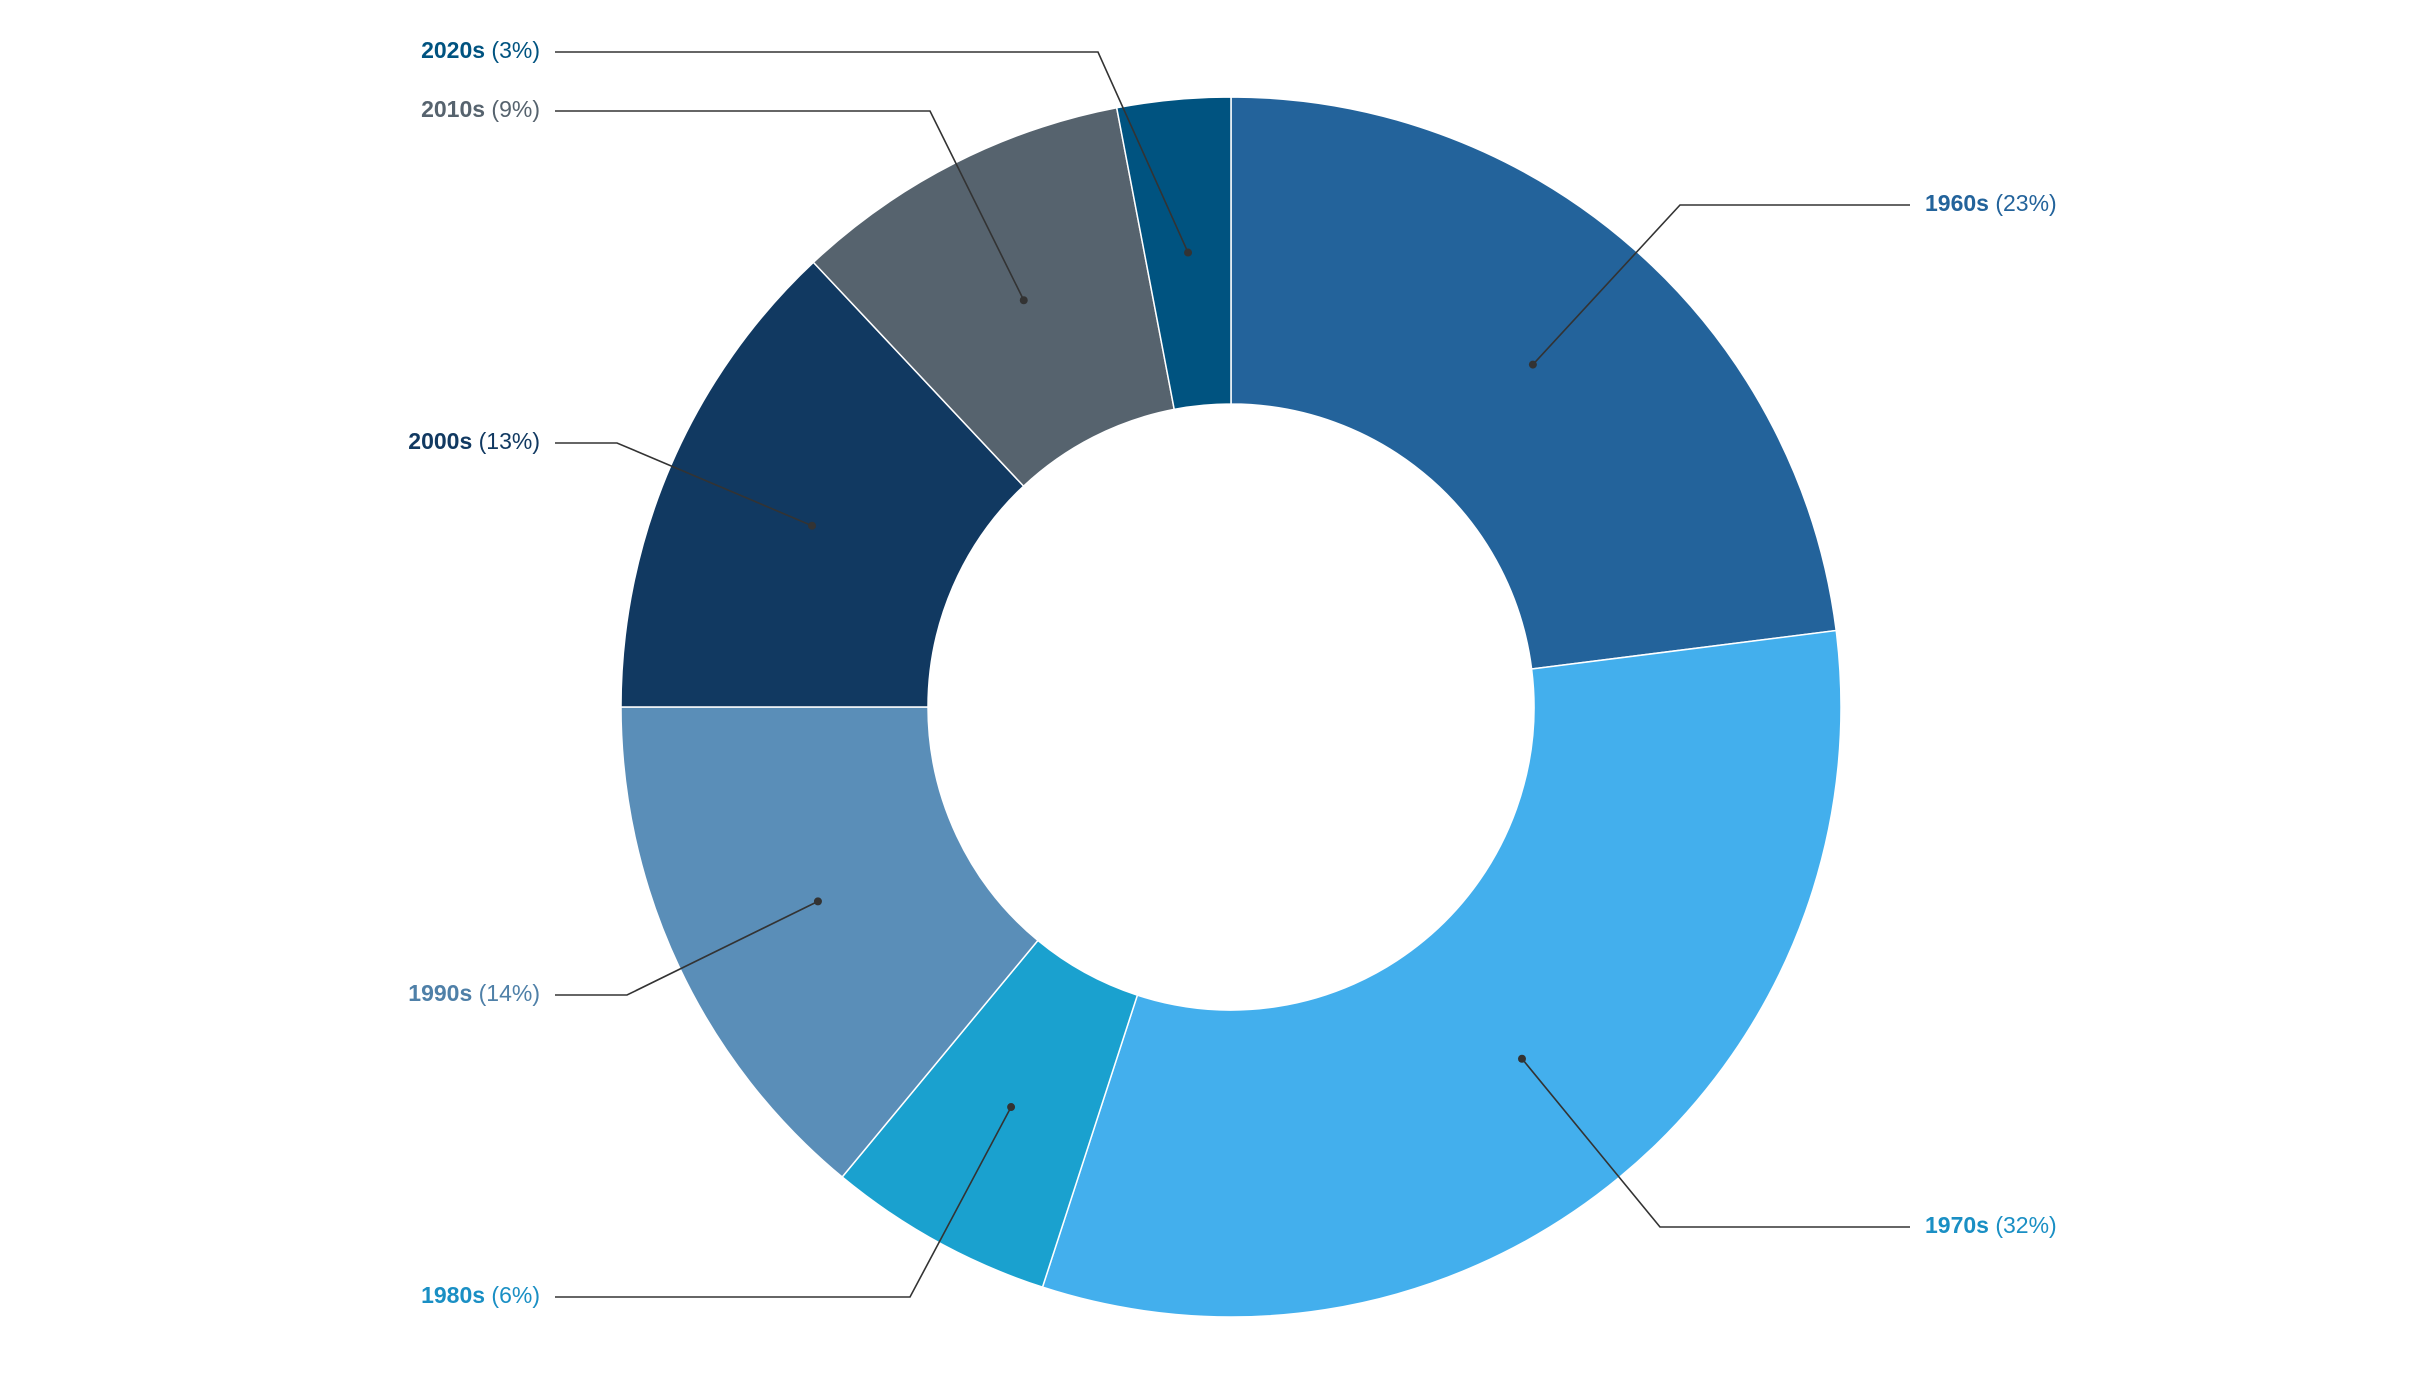 The image size is (2435, 1399). What do you see at coordinates (512, 109) in the screenshot?
I see `slice-label-percent: (9%)` at bounding box center [512, 109].